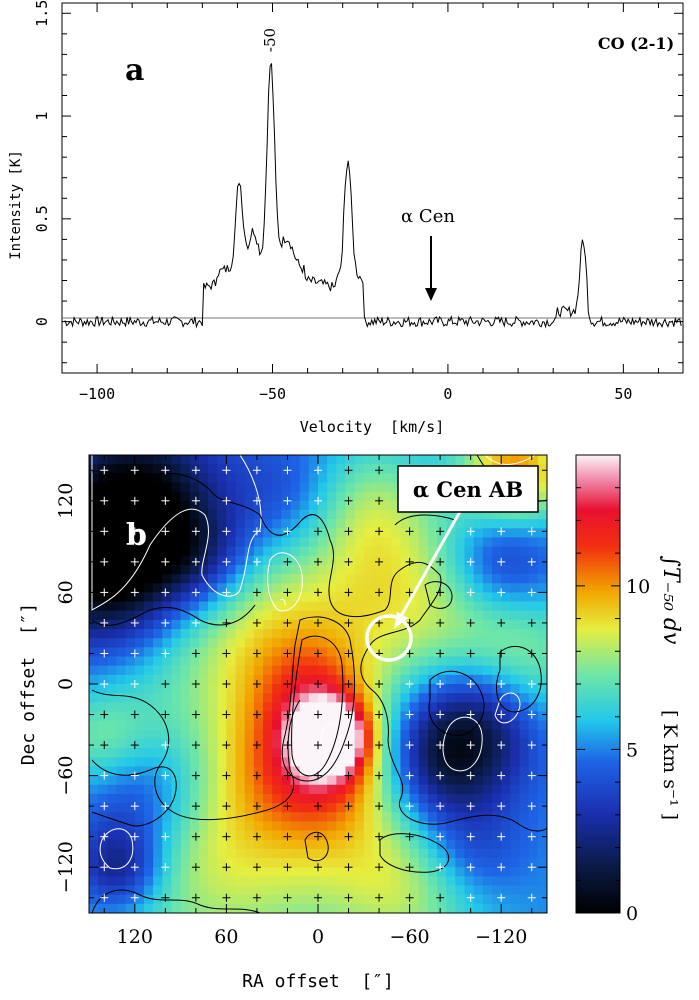 The height and width of the screenshot is (1000, 699). What do you see at coordinates (136, 535) in the screenshot?
I see `panel-label-b: b` at bounding box center [136, 535].